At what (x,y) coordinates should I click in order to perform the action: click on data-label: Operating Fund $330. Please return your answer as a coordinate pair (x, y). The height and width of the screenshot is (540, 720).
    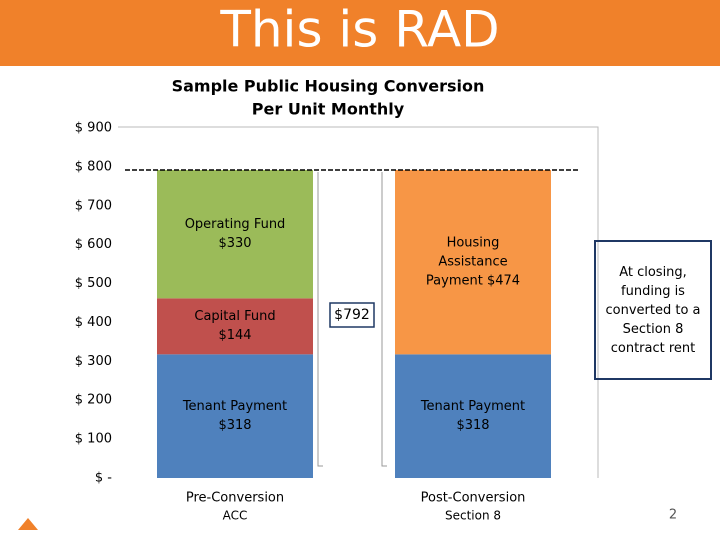
    Looking at the image, I should click on (235, 234).